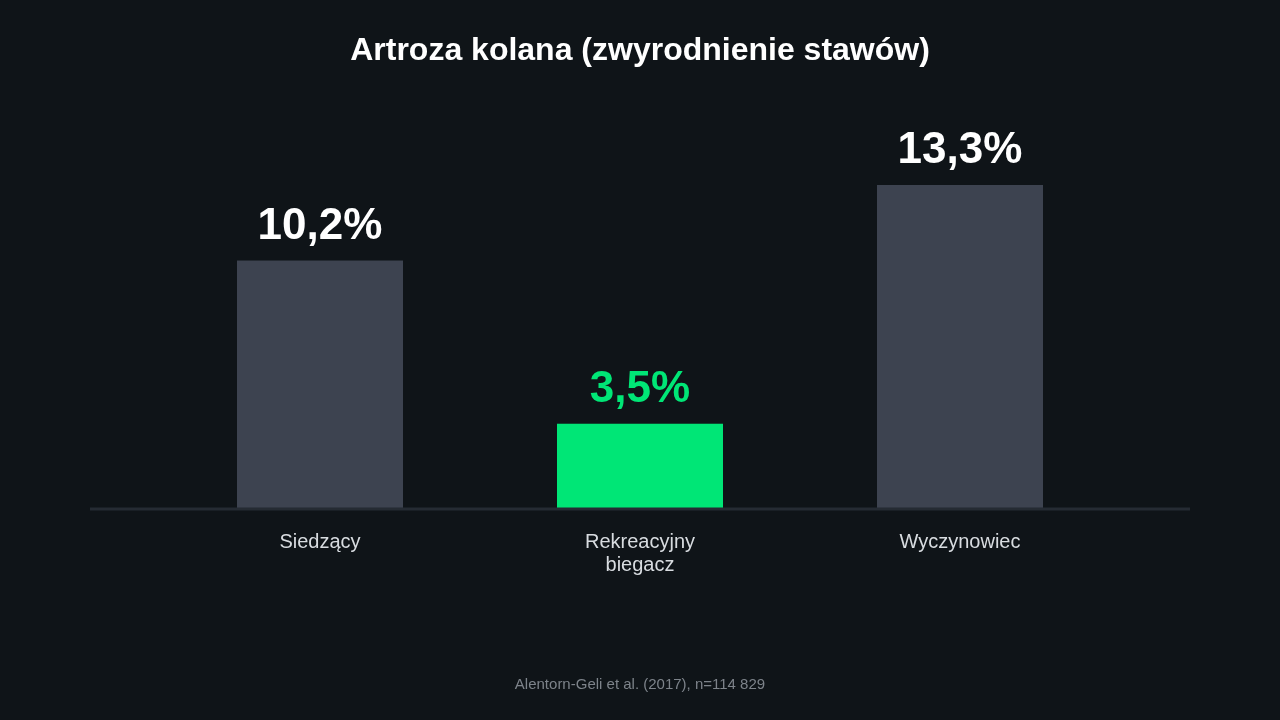 Image resolution: width=1280 pixels, height=720 pixels. Describe the element at coordinates (320, 541) in the screenshot. I see `x-tick-label: Siedzący` at that location.